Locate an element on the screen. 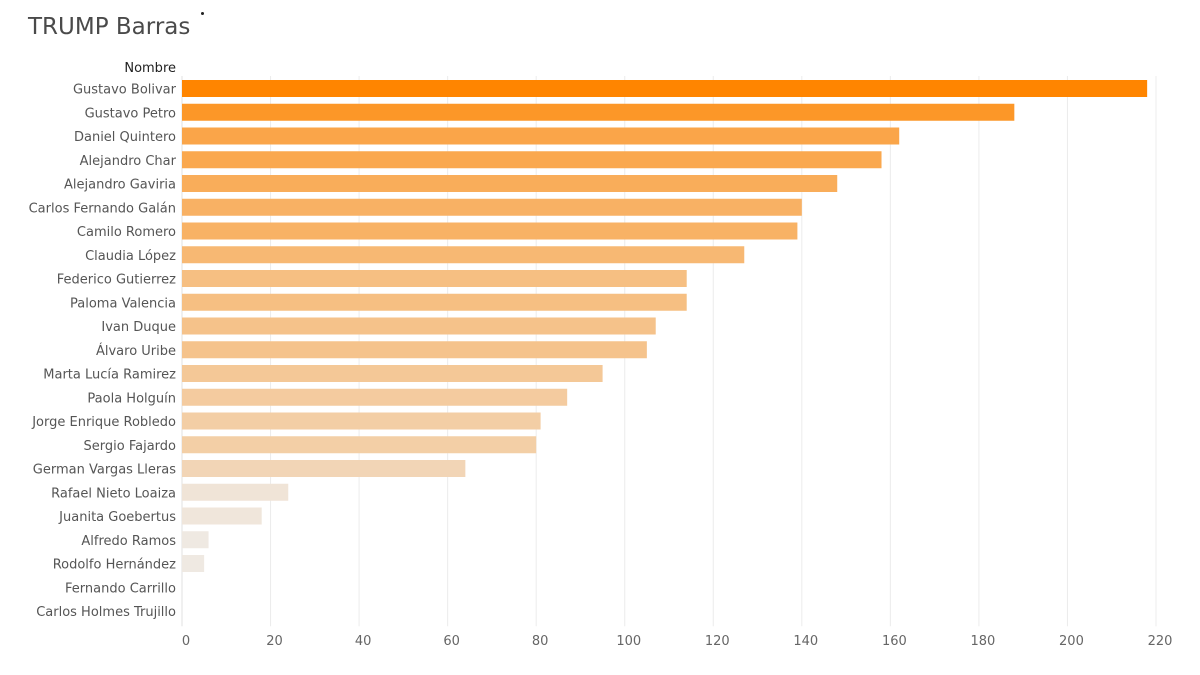 The width and height of the screenshot is (1200, 675). category-label: Carlos Fernando Galán is located at coordinates (102, 208).